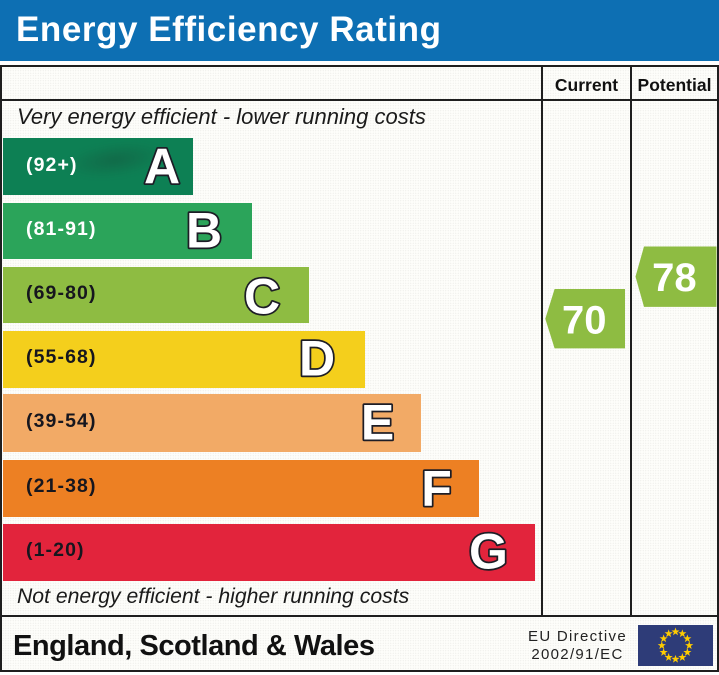 Image resolution: width=719 pixels, height=675 pixels. I want to click on svg-text: F, so click(436, 488).